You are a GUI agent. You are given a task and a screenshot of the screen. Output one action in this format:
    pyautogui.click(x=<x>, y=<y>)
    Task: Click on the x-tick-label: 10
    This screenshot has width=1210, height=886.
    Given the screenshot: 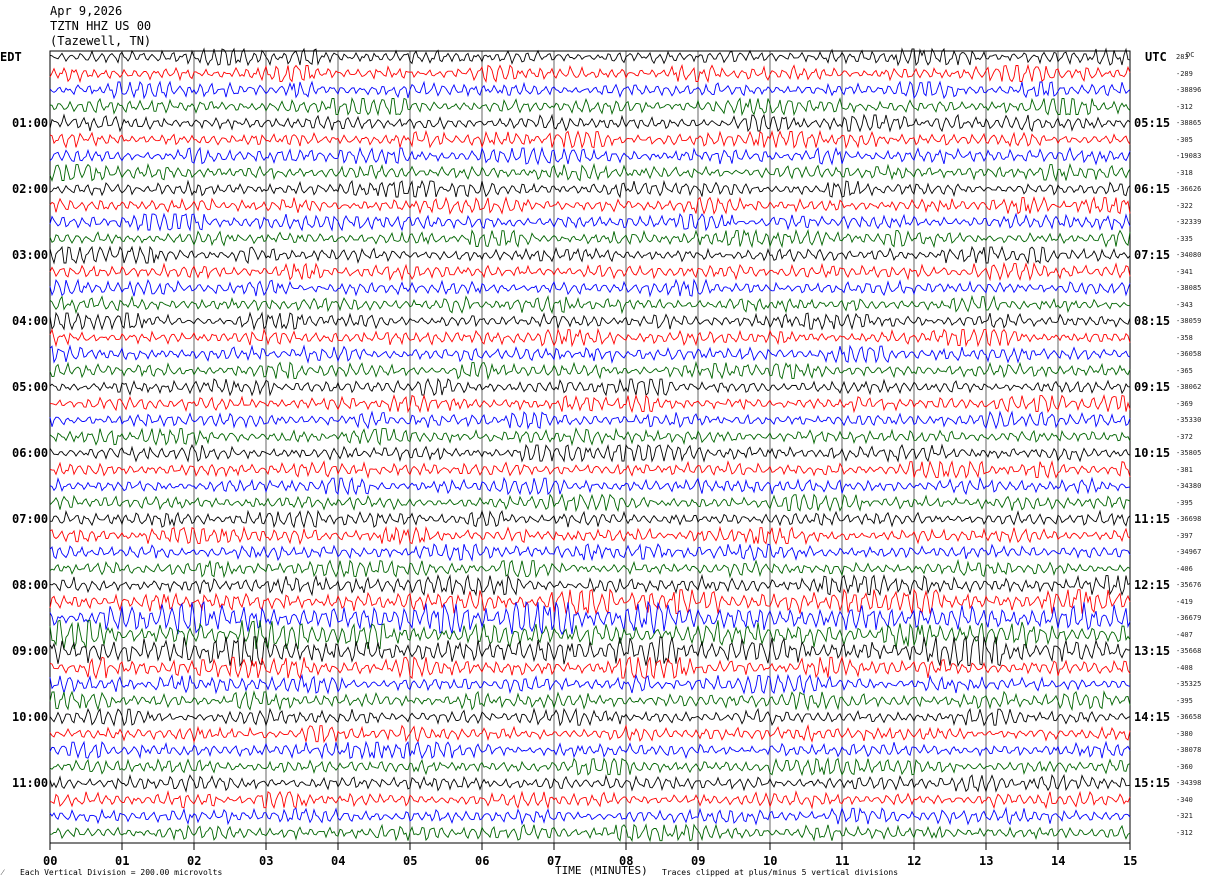 What is the action you would take?
    pyautogui.click(x=770, y=861)
    